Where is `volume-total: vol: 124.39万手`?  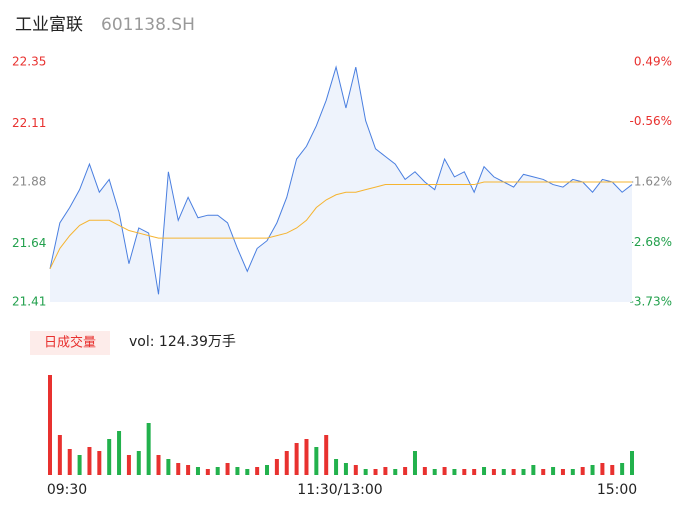 volume-total: vol: 124.39万手 is located at coordinates (182, 342).